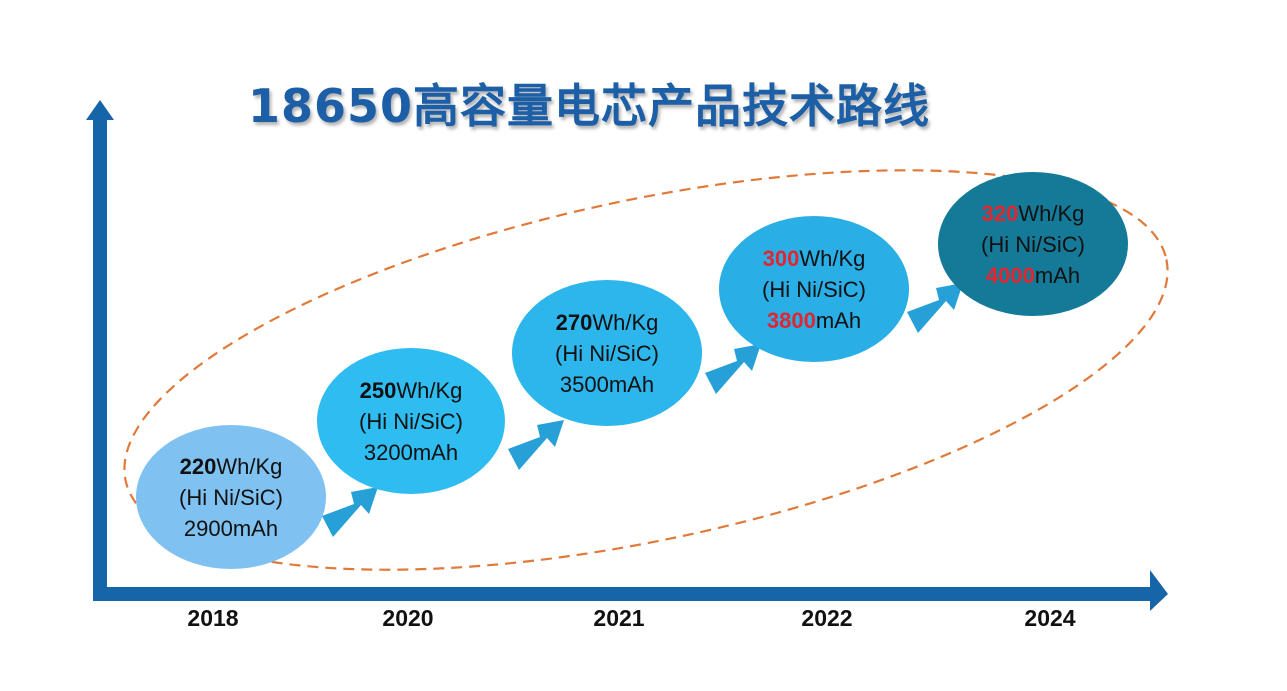 Image resolution: width=1287 pixels, height=691 pixels. I want to click on node-capacity: 3200mAh, so click(411, 452).